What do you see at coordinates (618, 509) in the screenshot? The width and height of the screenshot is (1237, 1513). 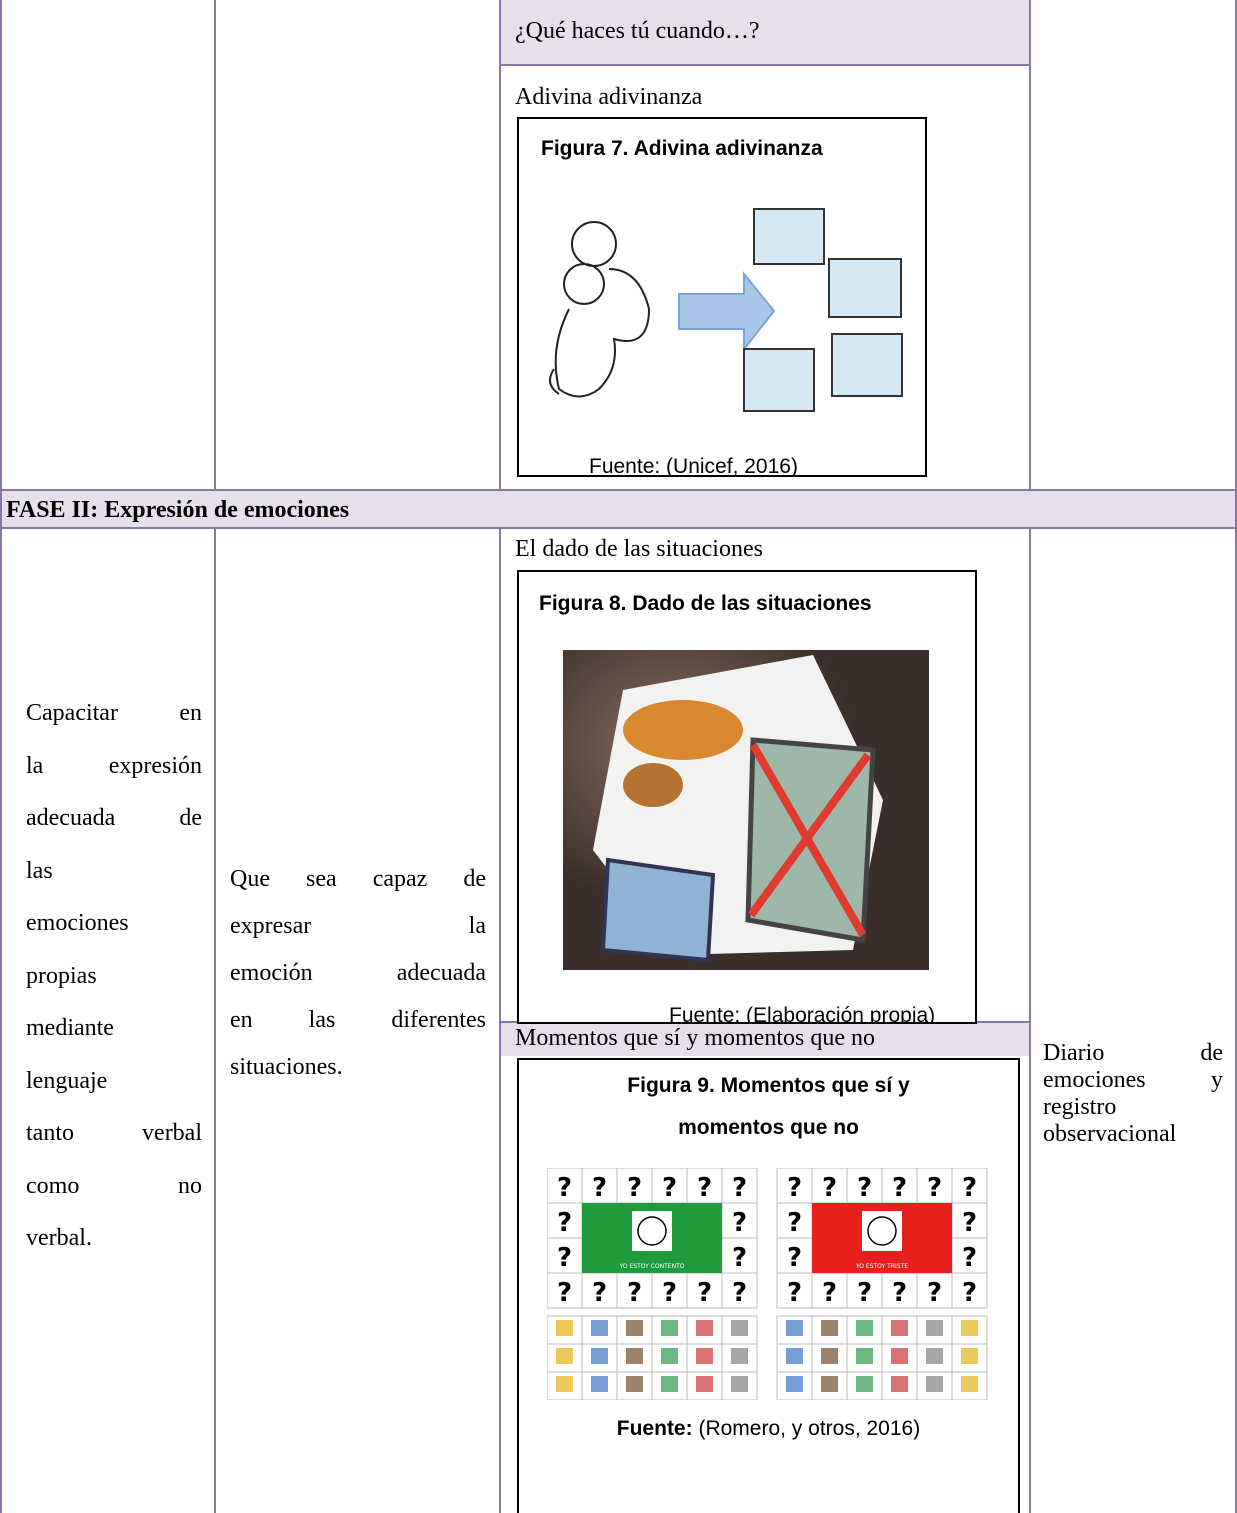 I see `phase-bg` at bounding box center [618, 509].